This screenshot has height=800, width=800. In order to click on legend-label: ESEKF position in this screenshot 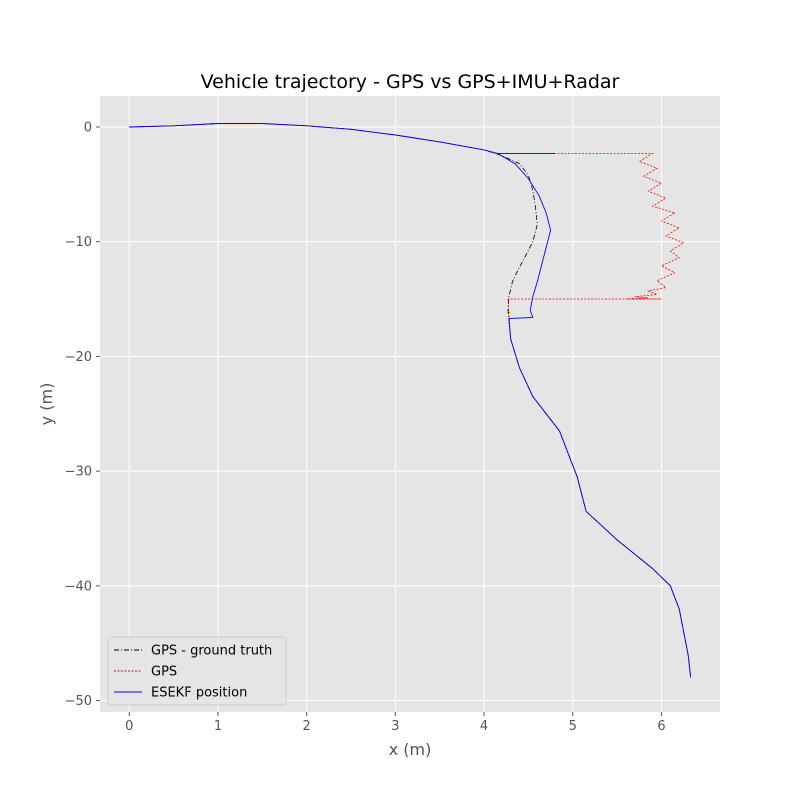, I will do `click(199, 693)`.